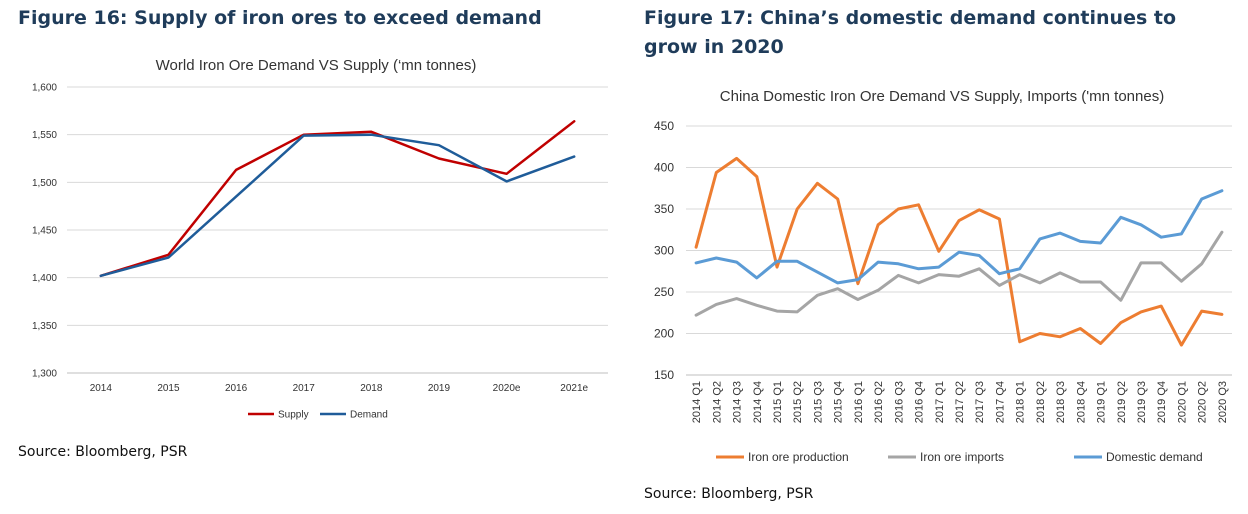 This screenshot has width=1248, height=514. I want to click on series-line-iron-ore-imports, so click(959, 273).